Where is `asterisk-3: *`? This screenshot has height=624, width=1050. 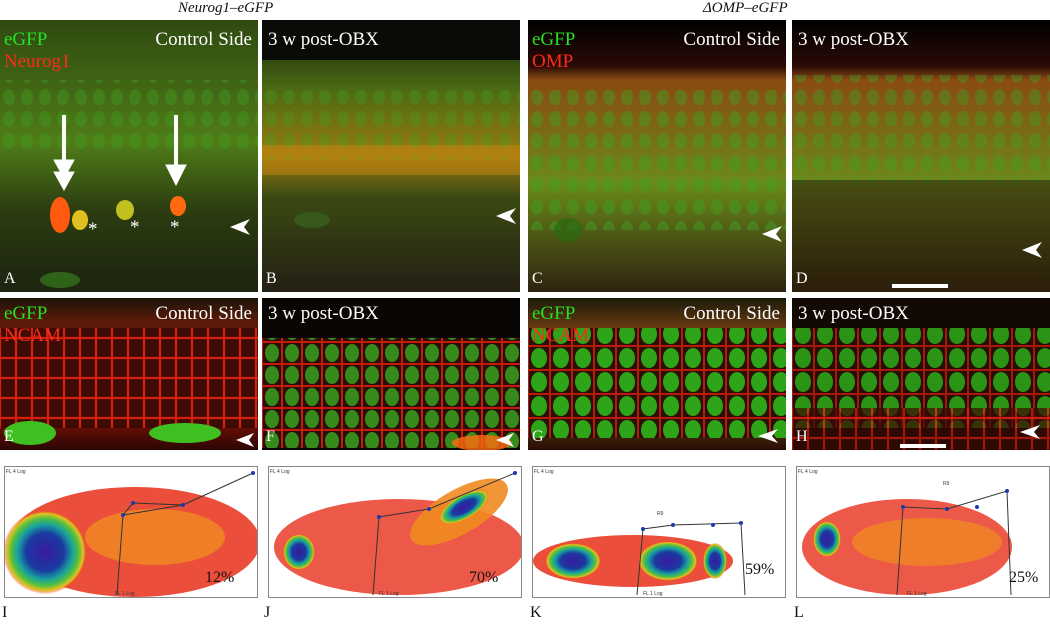
asterisk-3: * is located at coordinates (175, 227).